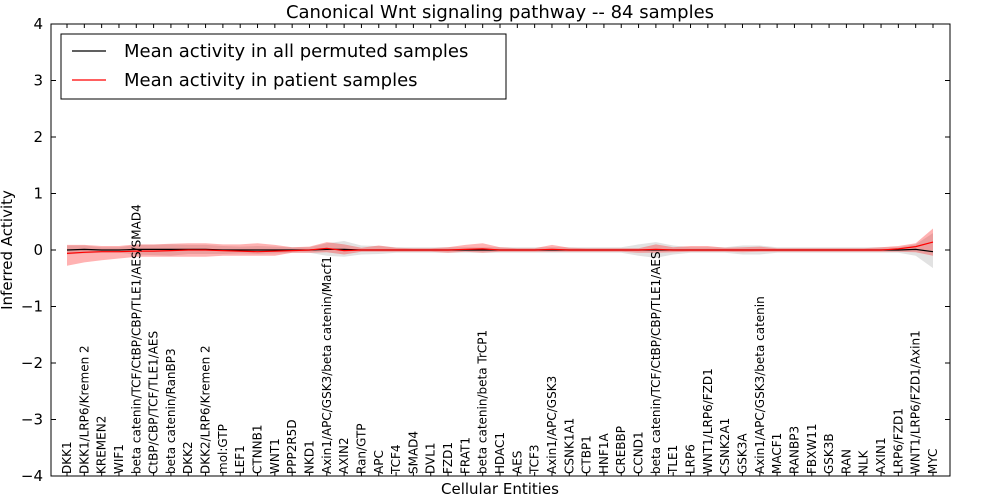 The width and height of the screenshot is (1000, 500). What do you see at coordinates (760, 385) in the screenshot?
I see `category-label: Axin1/APC/GSK3/beta catenin` at bounding box center [760, 385].